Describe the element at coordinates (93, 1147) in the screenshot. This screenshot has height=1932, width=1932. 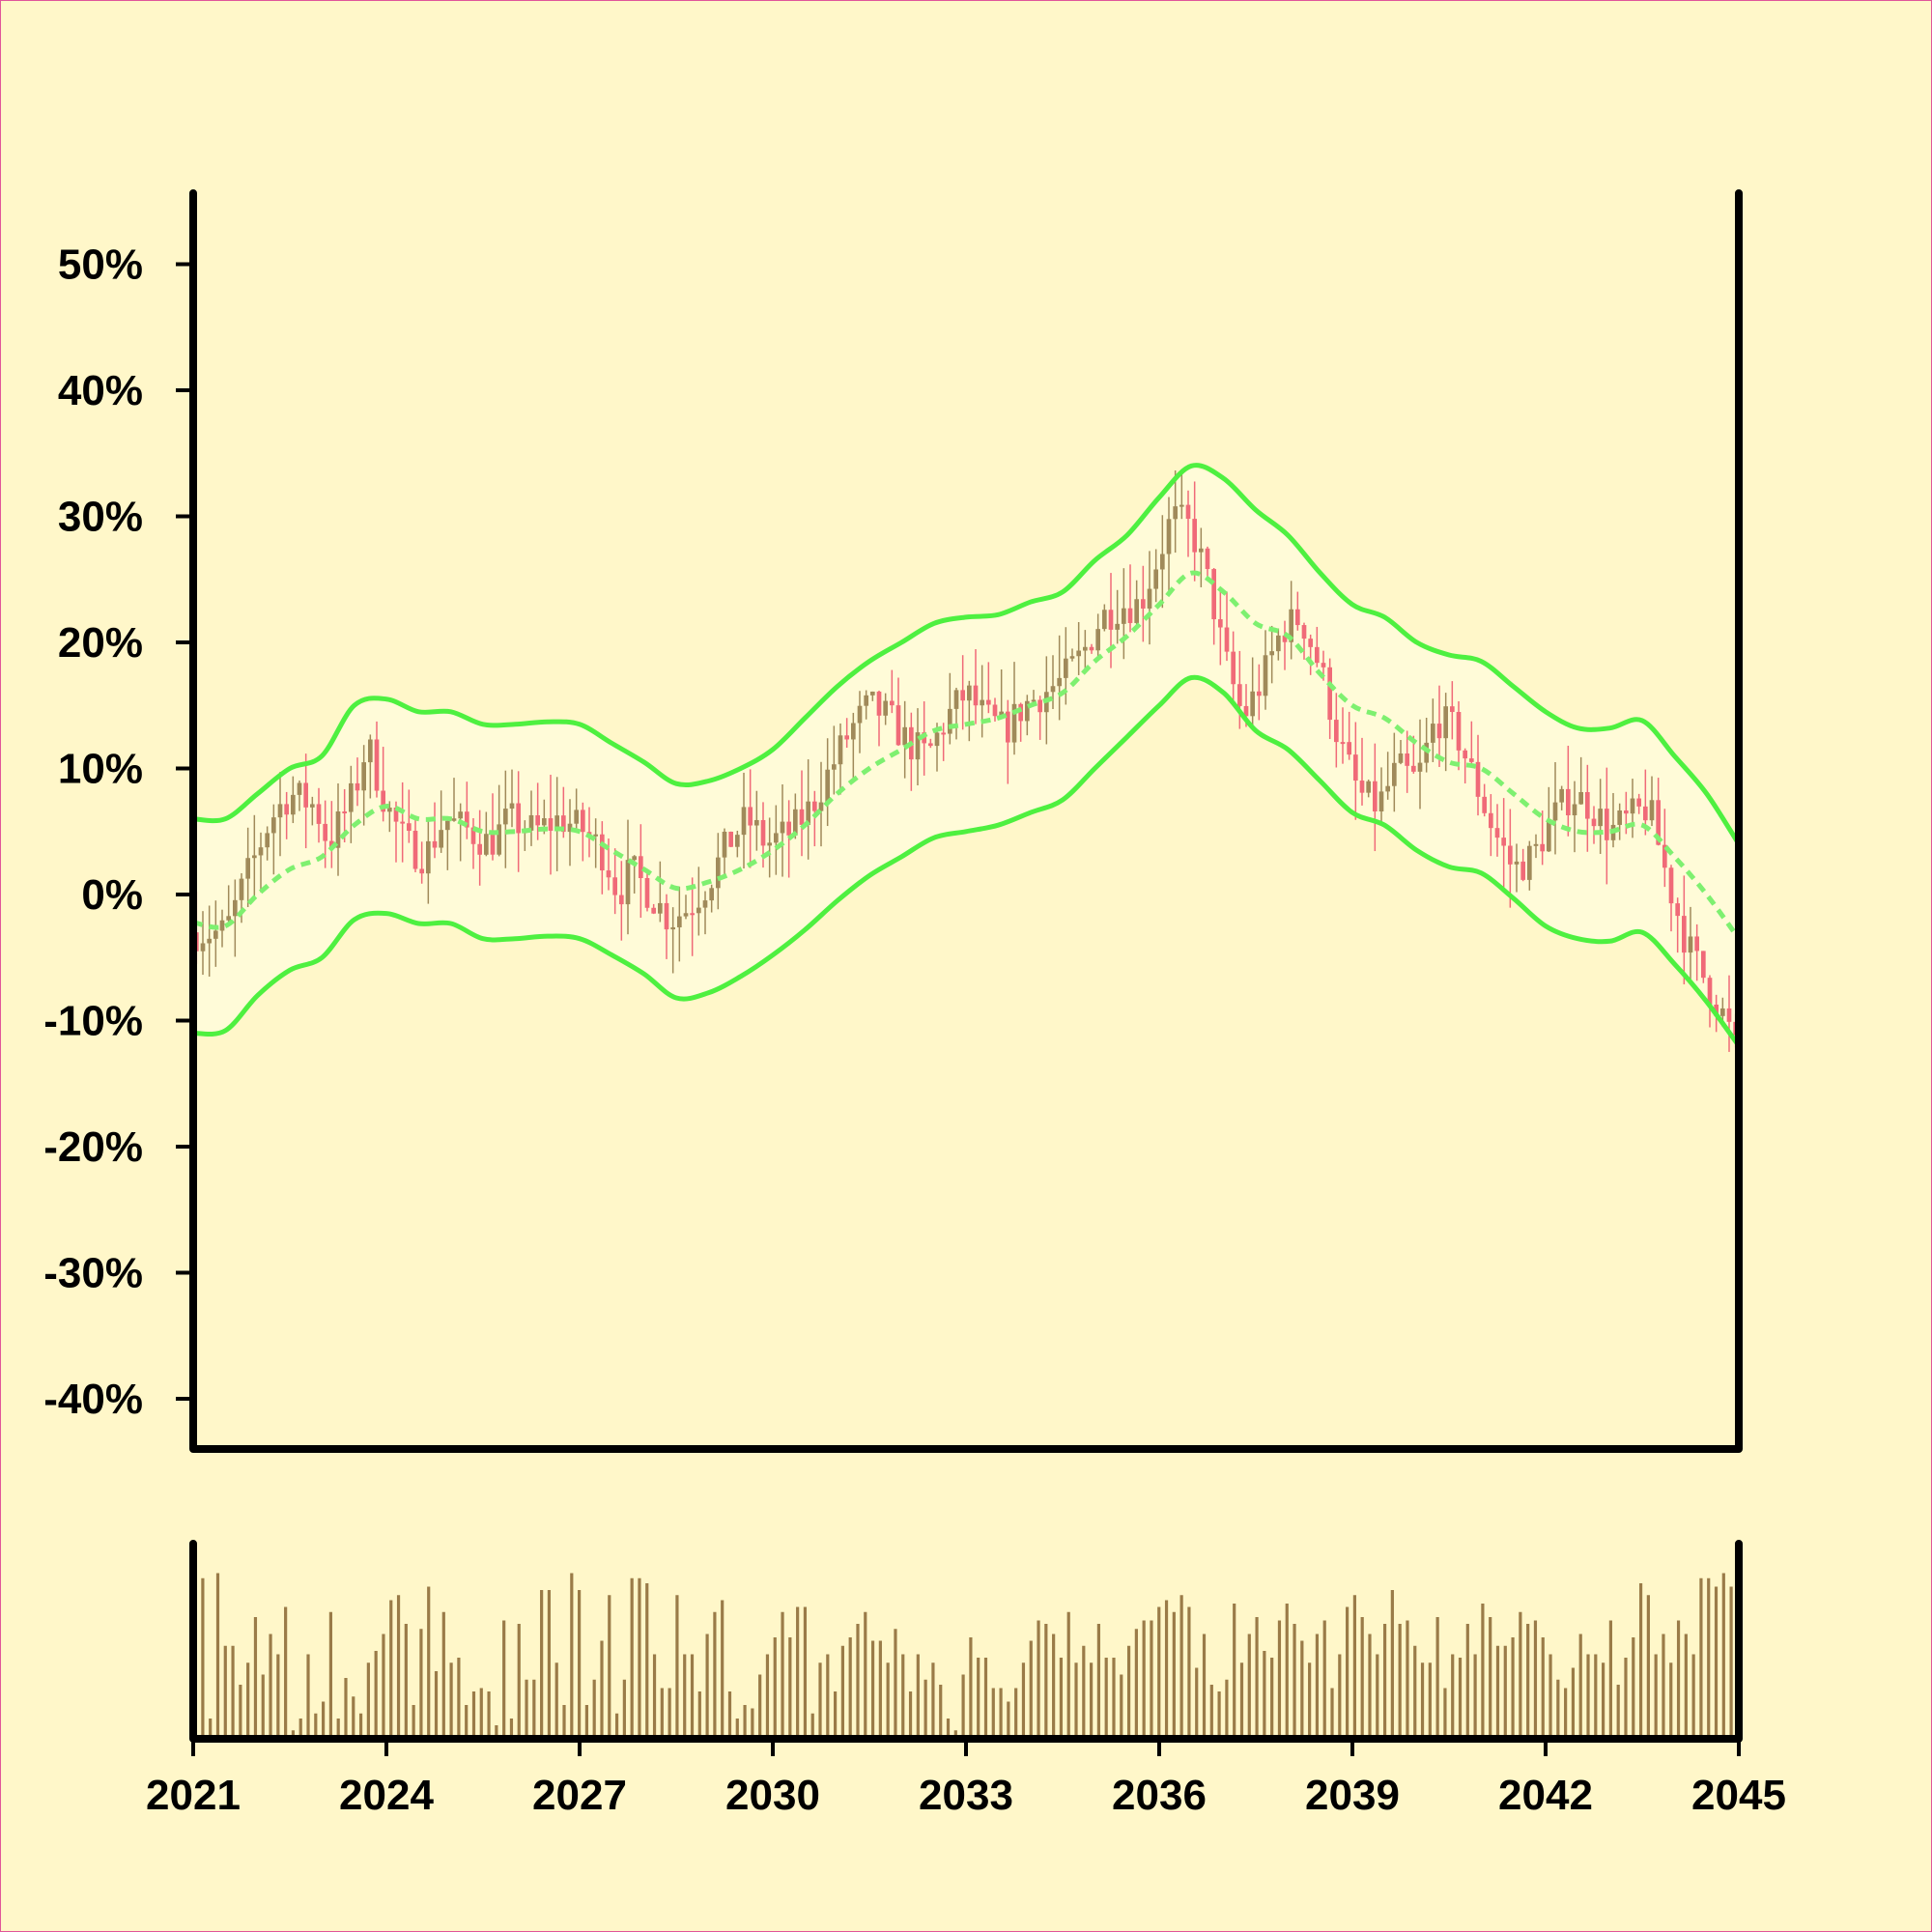
I see `y-tick-label: -20%` at that location.